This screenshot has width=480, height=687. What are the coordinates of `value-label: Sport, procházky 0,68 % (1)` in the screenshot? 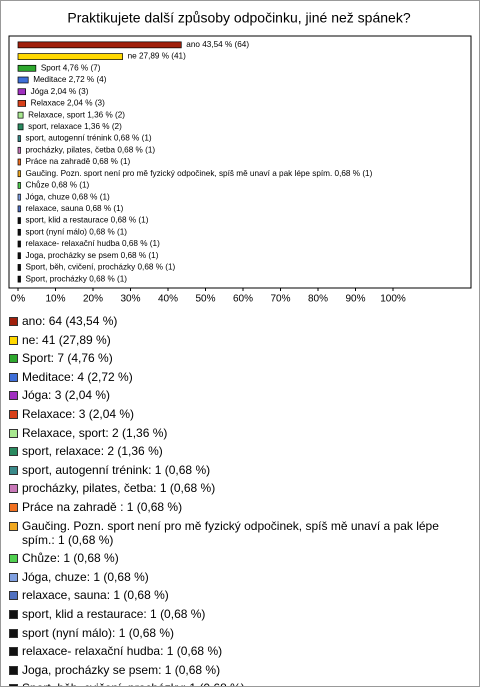 It's located at (77, 278).